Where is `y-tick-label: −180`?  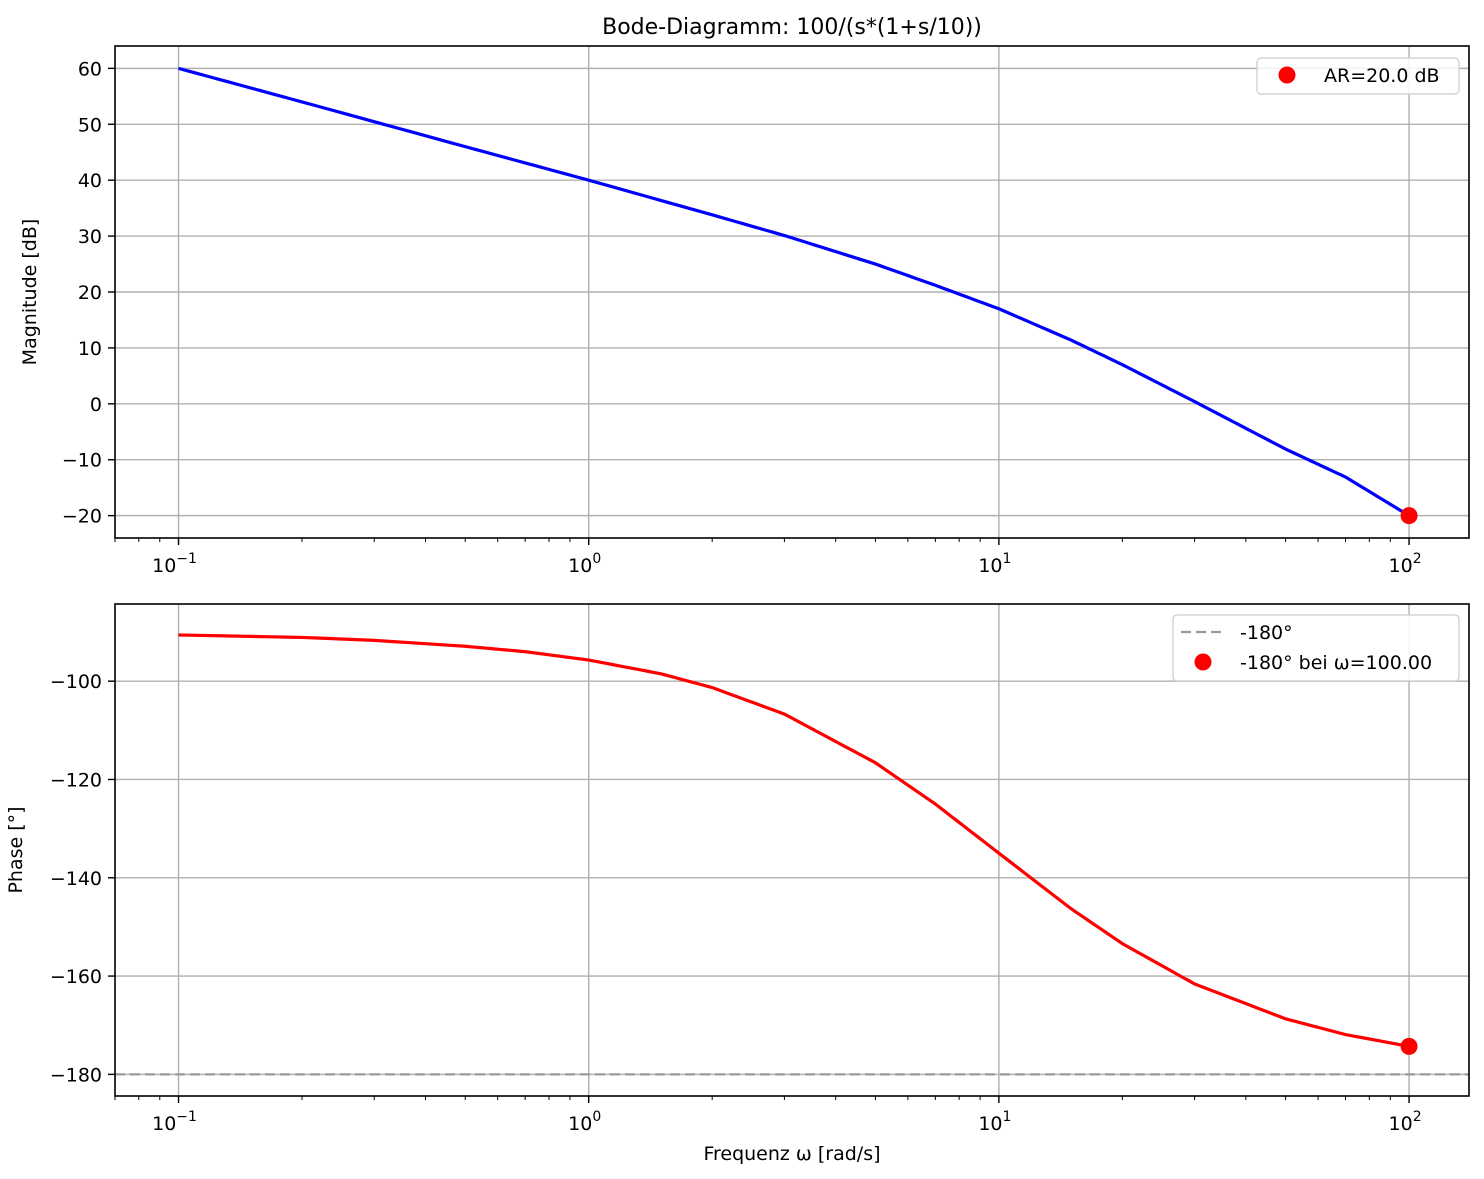
y-tick-label: −180 is located at coordinates (76, 1075).